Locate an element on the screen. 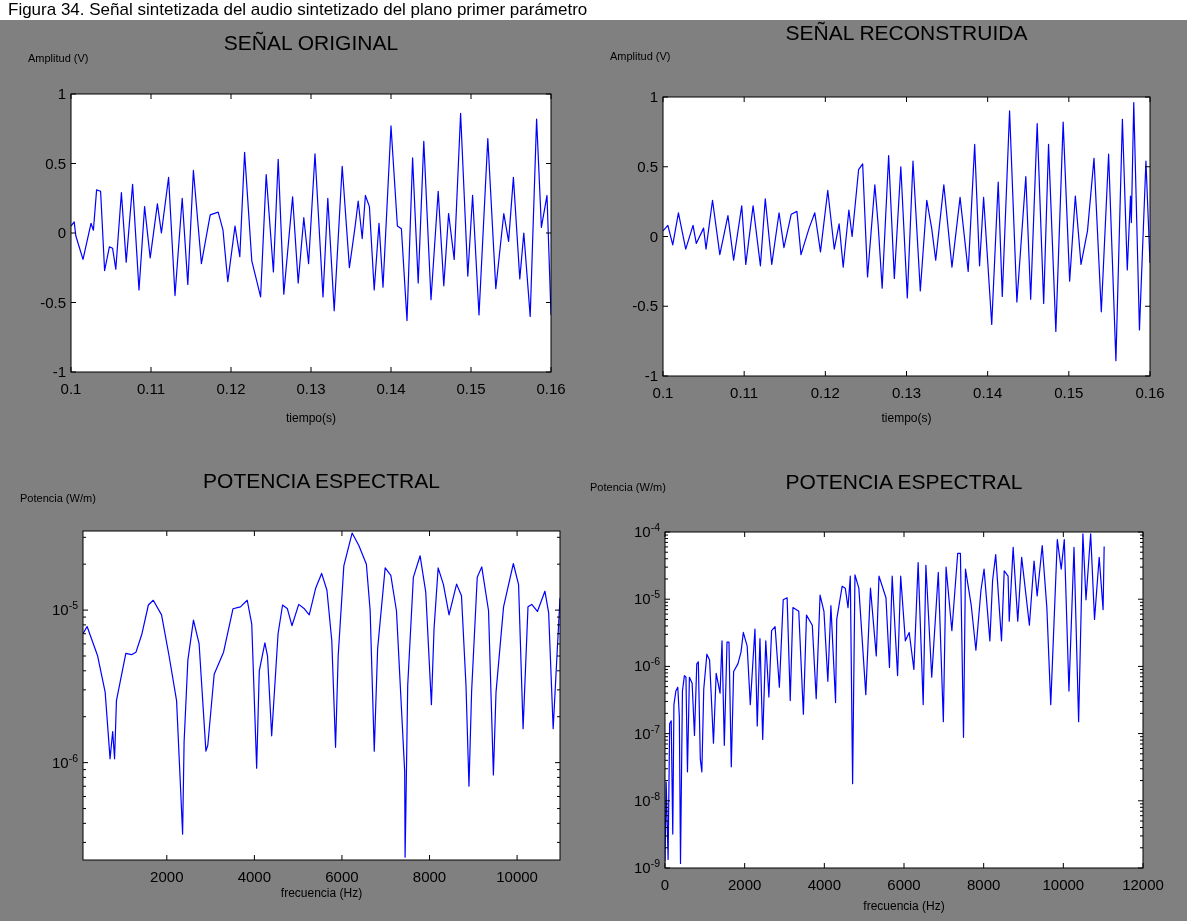 The width and height of the screenshot is (1187, 921). y-tick-label: 10$^{-7}$ is located at coordinates (647, 732).